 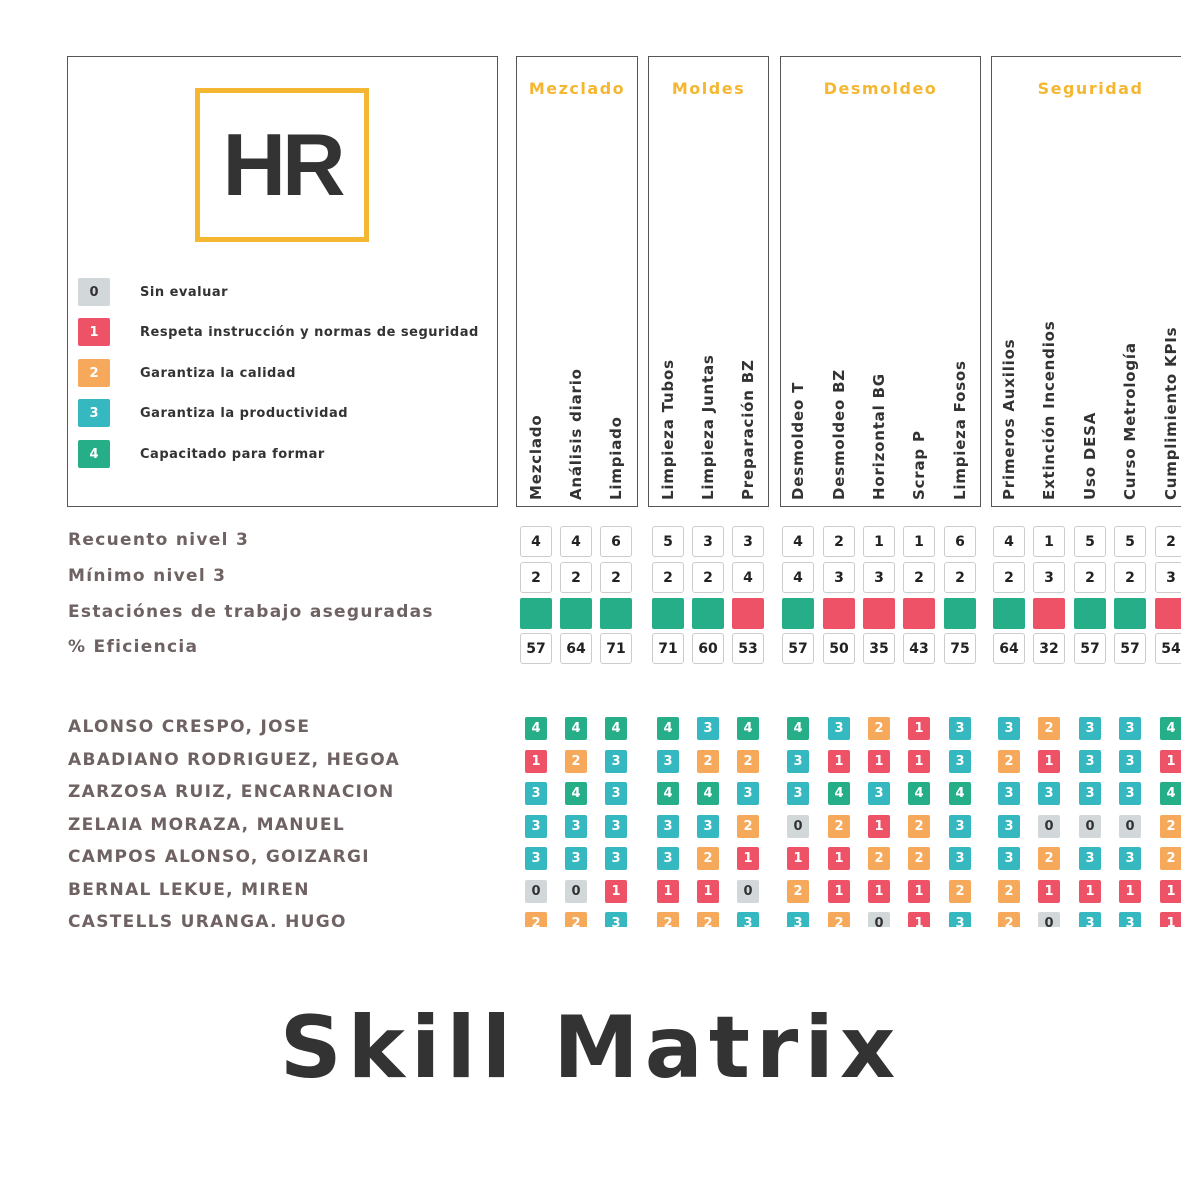 I want to click on skill-header: Curso Metrología, so click(x=1130, y=380).